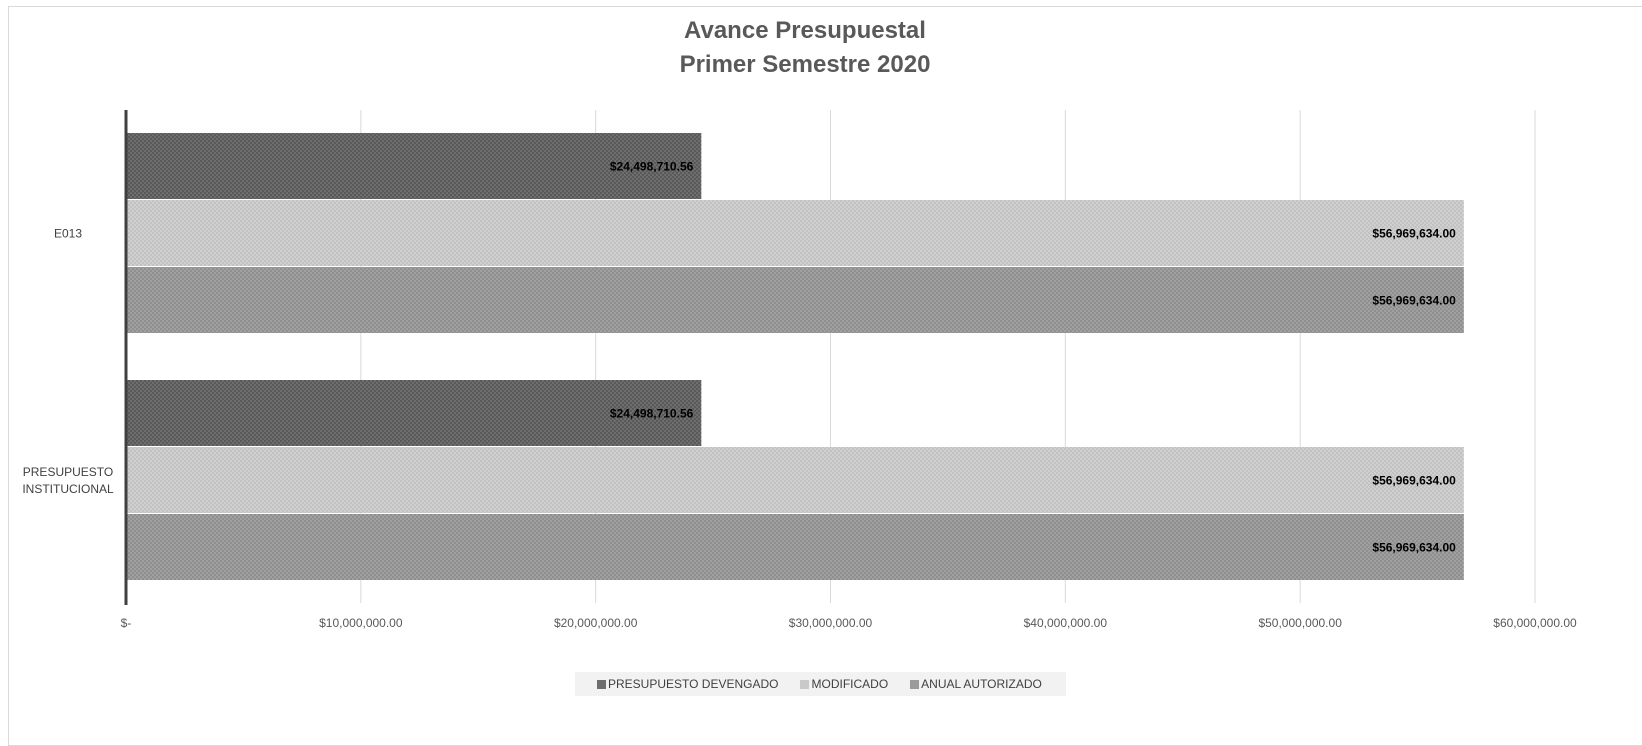 The image size is (1642, 746). What do you see at coordinates (805, 48) in the screenshot?
I see `chart-title: Avance Presupuestal Primer Semestre 2020` at bounding box center [805, 48].